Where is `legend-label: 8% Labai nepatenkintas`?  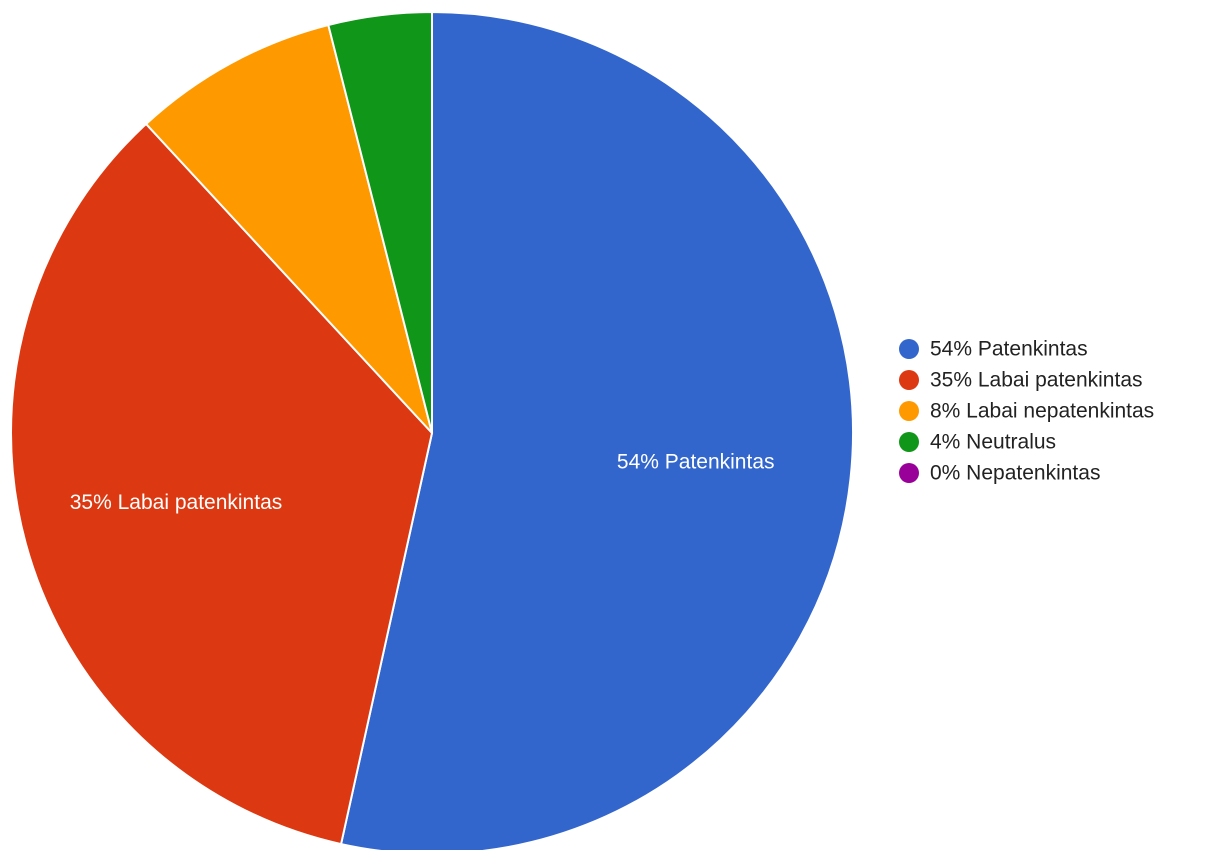 legend-label: 8% Labai nepatenkintas is located at coordinates (1042, 411).